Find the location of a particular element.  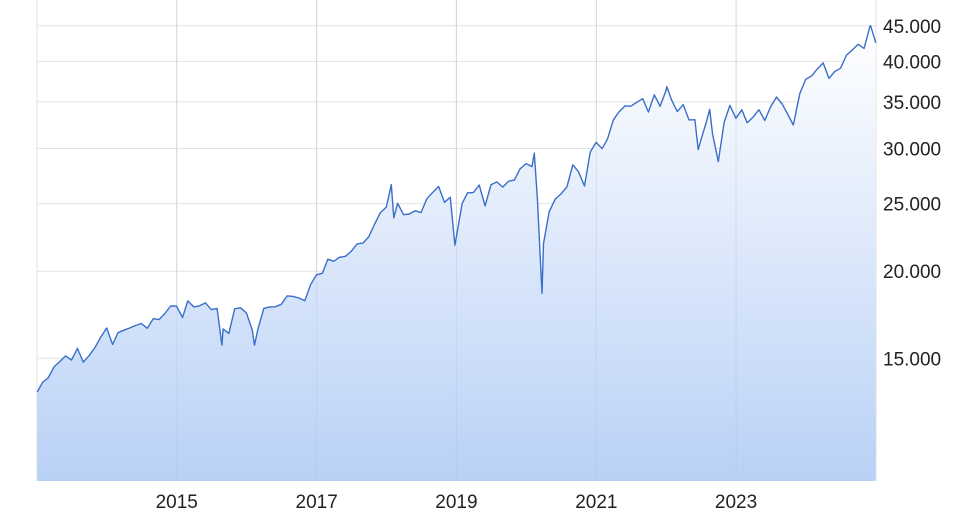

y-tick-label: 40.000 is located at coordinates (912, 62).